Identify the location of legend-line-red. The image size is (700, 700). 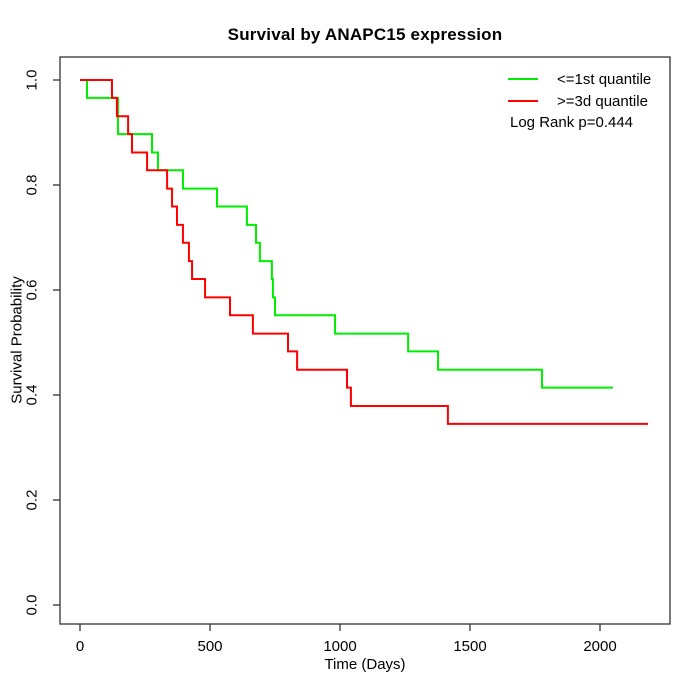
(523, 101).